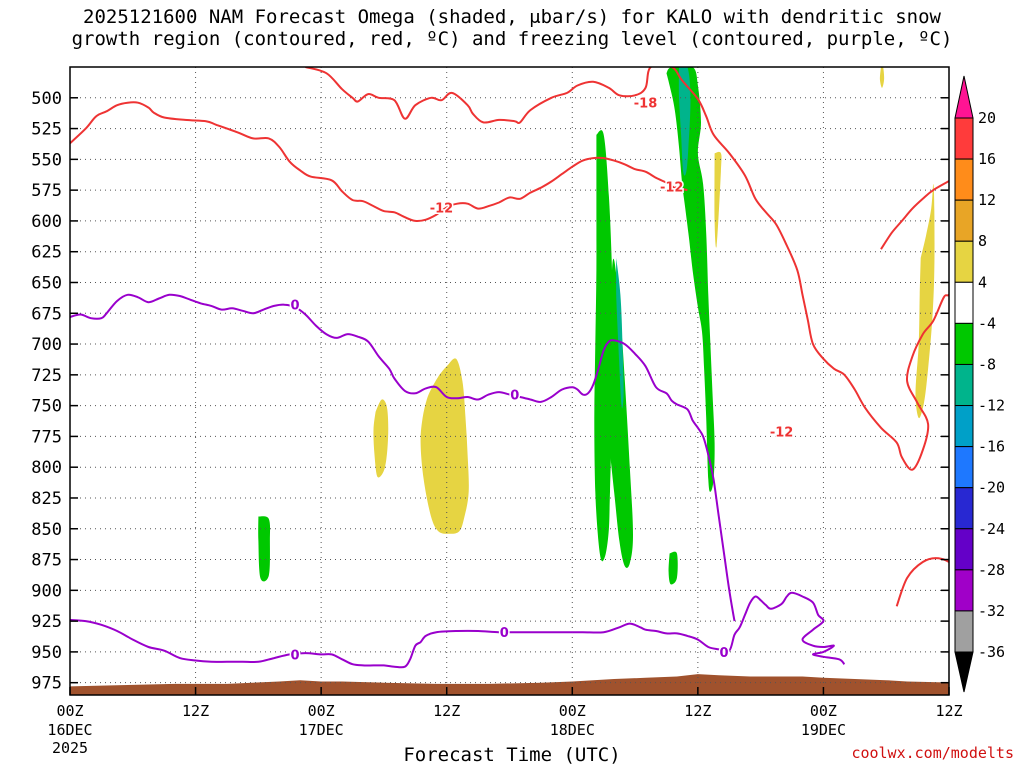 Image resolution: width=1024 pixels, height=768 pixels. I want to click on x-axis-title: Forecast Time (UTC), so click(512, 755).